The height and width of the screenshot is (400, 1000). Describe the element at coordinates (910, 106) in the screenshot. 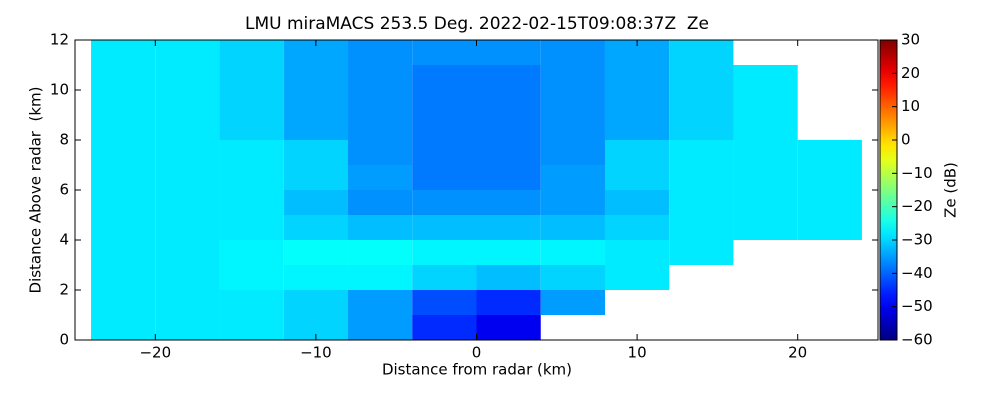

I see `colorbar-tick-label: 10` at that location.